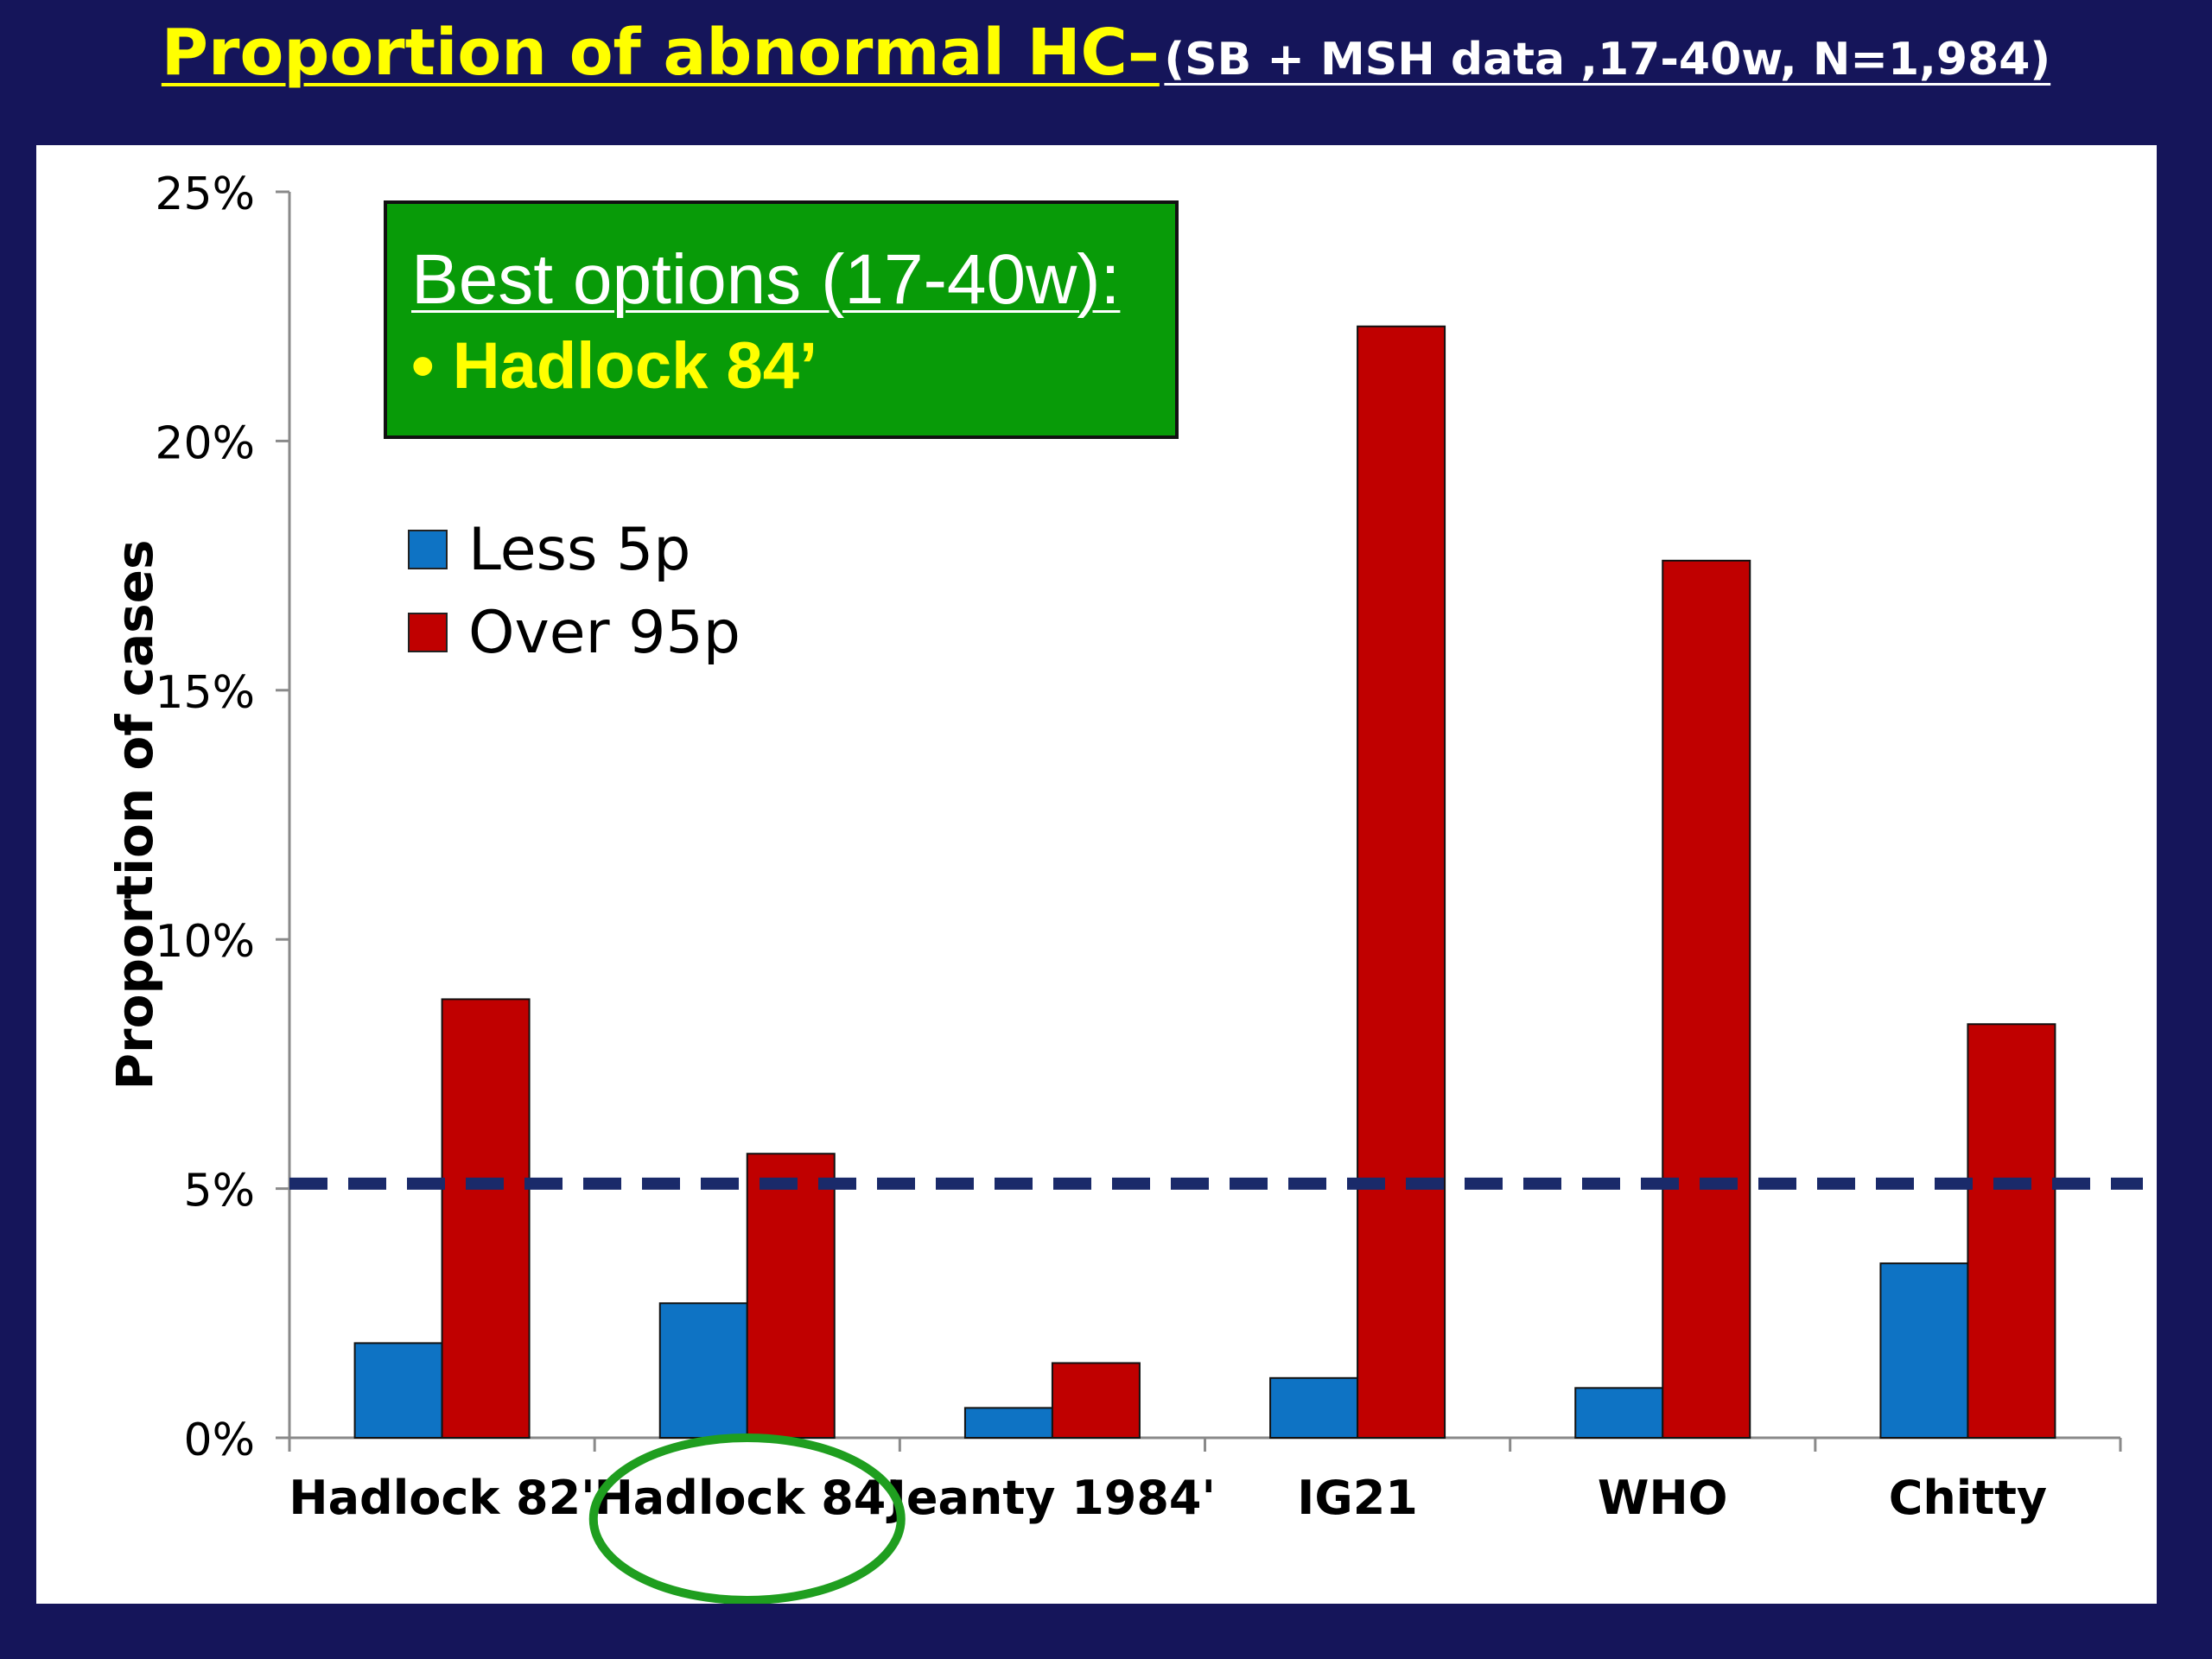 The image size is (2212, 1659). I want to click on callout-item: • Hadlock 84’, so click(614, 366).